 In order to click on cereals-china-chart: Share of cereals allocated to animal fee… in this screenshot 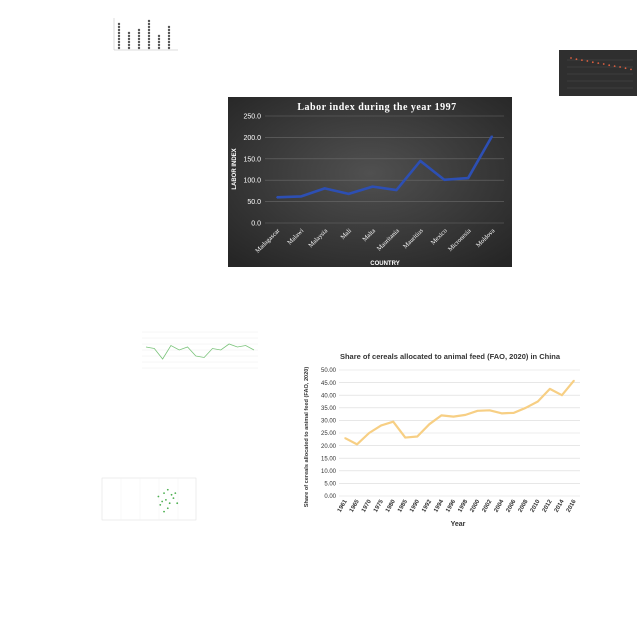, I will do `click(443, 437)`.